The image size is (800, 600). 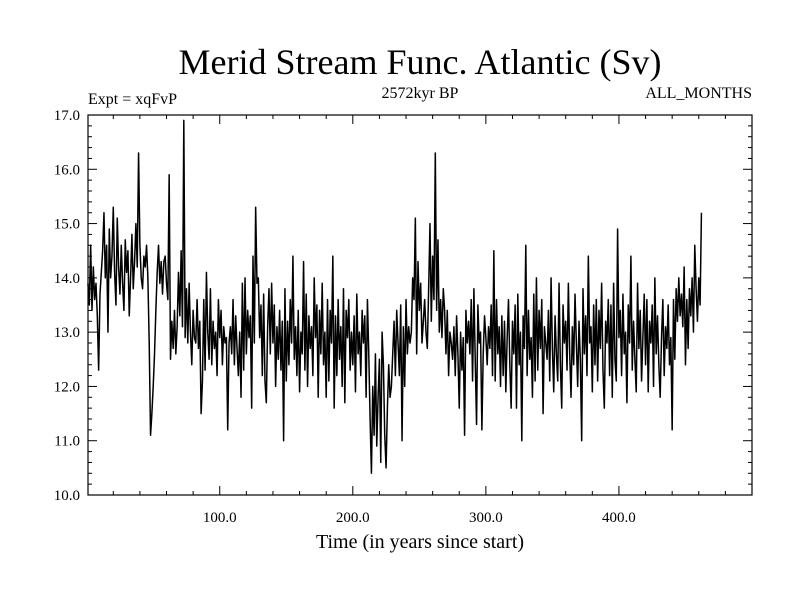 I want to click on x-axis-label: Time (in years since start), so click(x=420, y=542).